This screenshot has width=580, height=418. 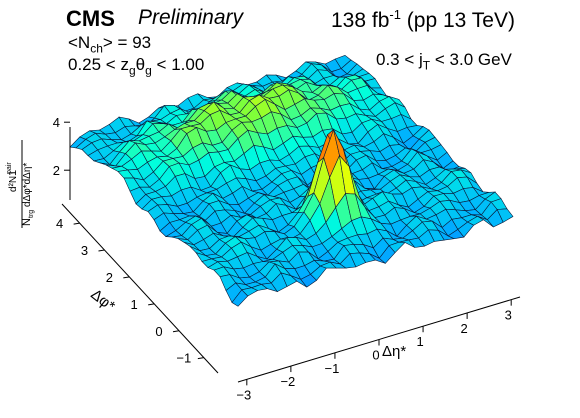 I want to click on z-axis-title-part: trg, so click(x=31, y=214).